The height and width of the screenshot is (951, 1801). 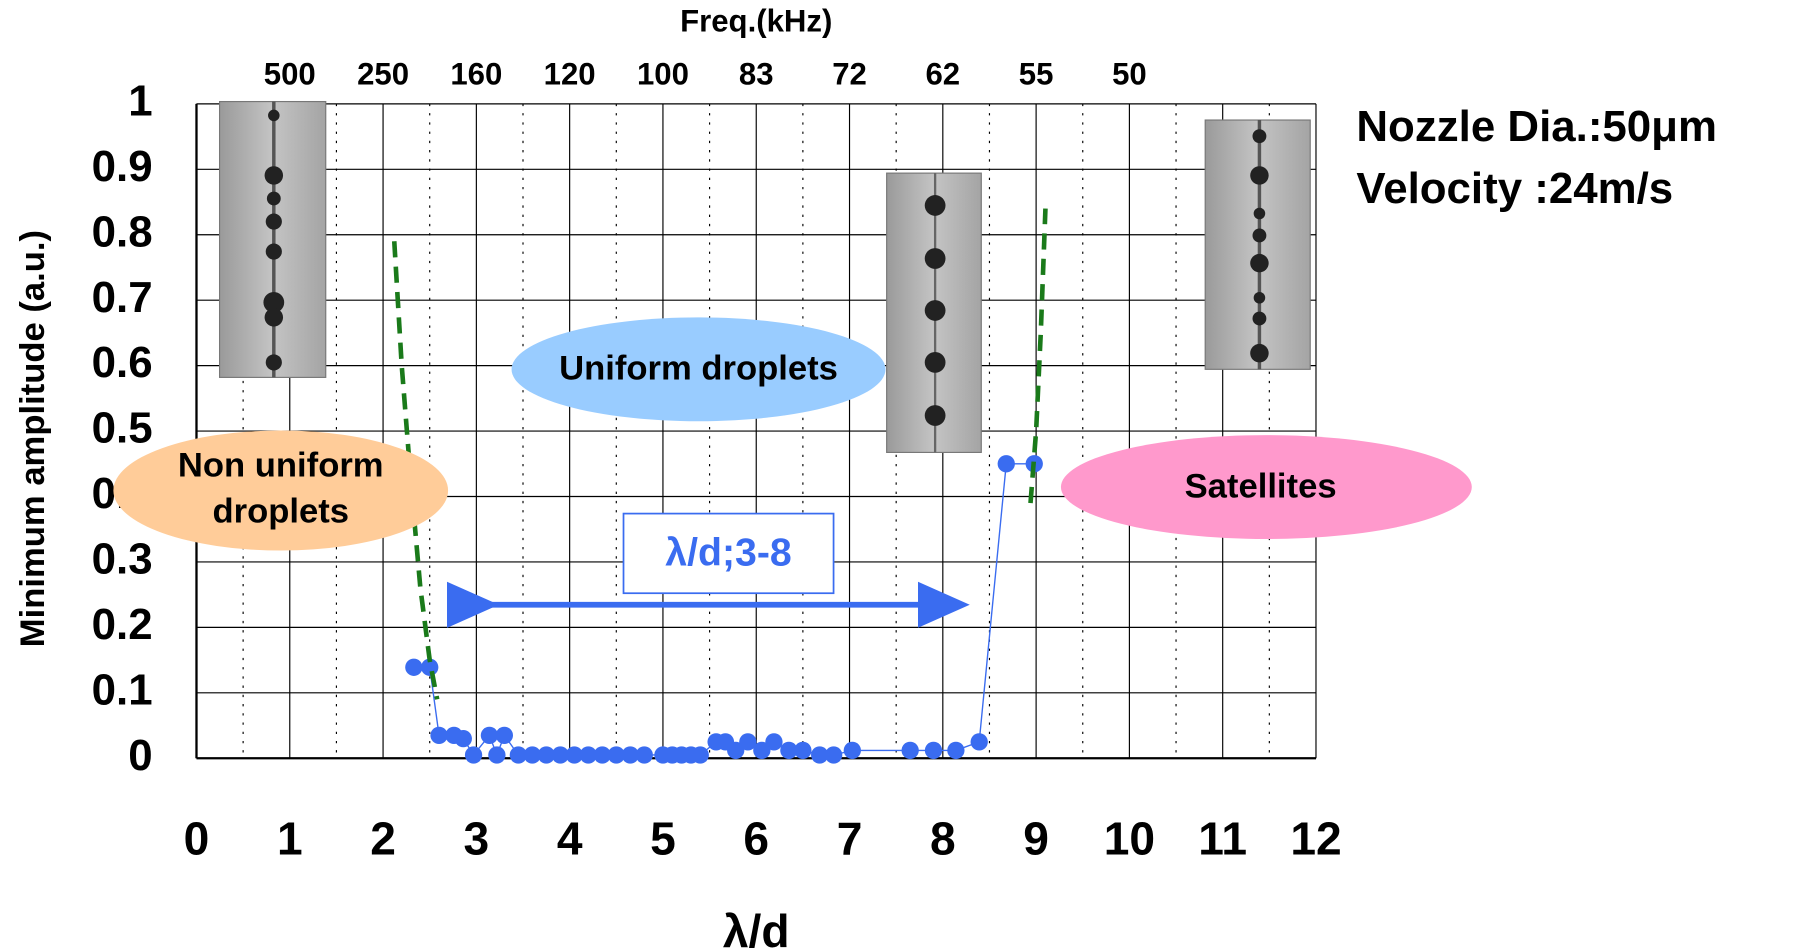 What do you see at coordinates (476, 73) in the screenshot?
I see `top-tick-label: 160` at bounding box center [476, 73].